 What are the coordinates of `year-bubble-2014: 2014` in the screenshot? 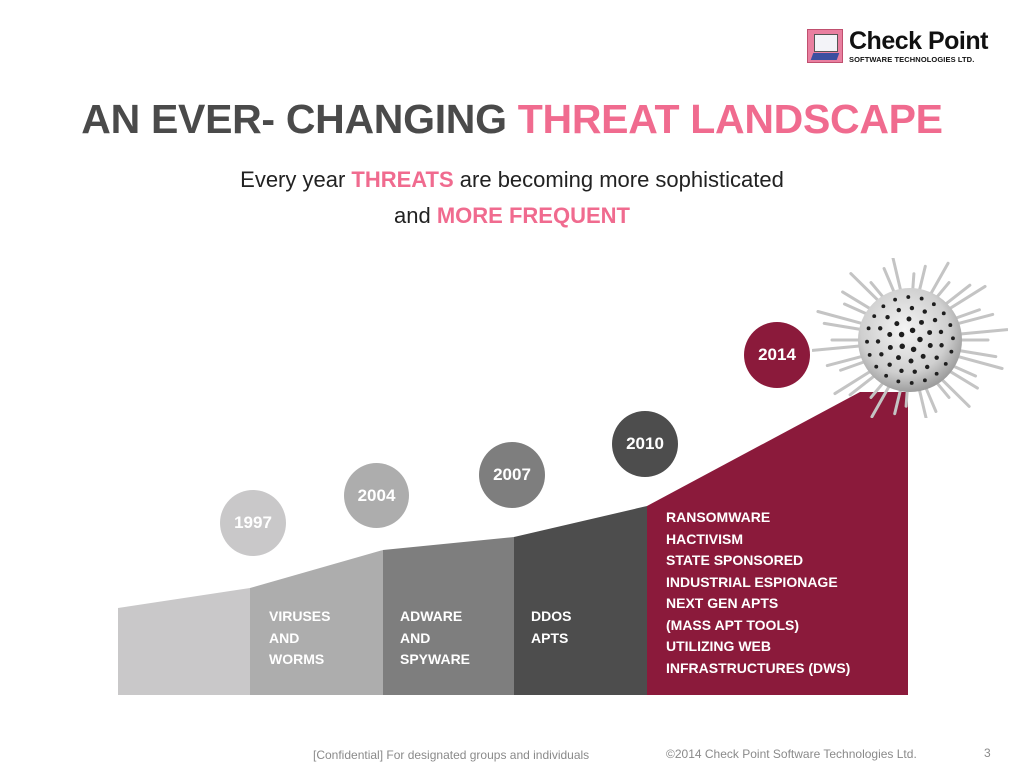 It's located at (777, 355).